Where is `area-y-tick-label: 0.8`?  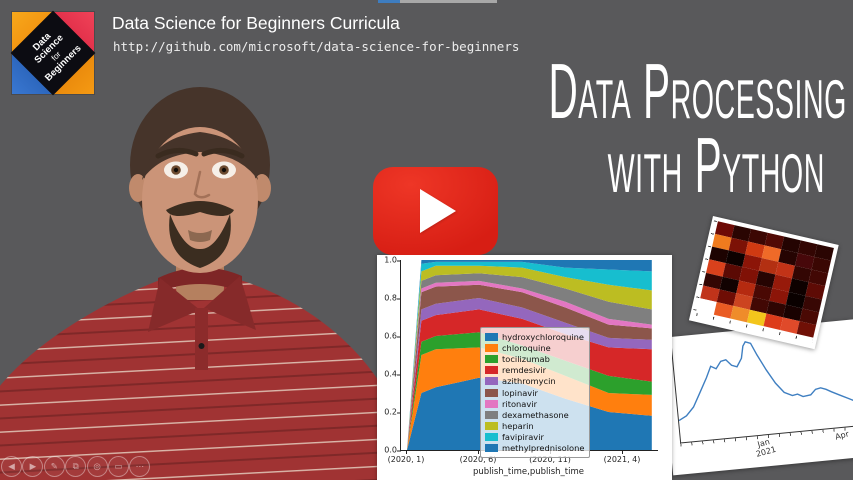 area-y-tick-label: 0.8 is located at coordinates (389, 298).